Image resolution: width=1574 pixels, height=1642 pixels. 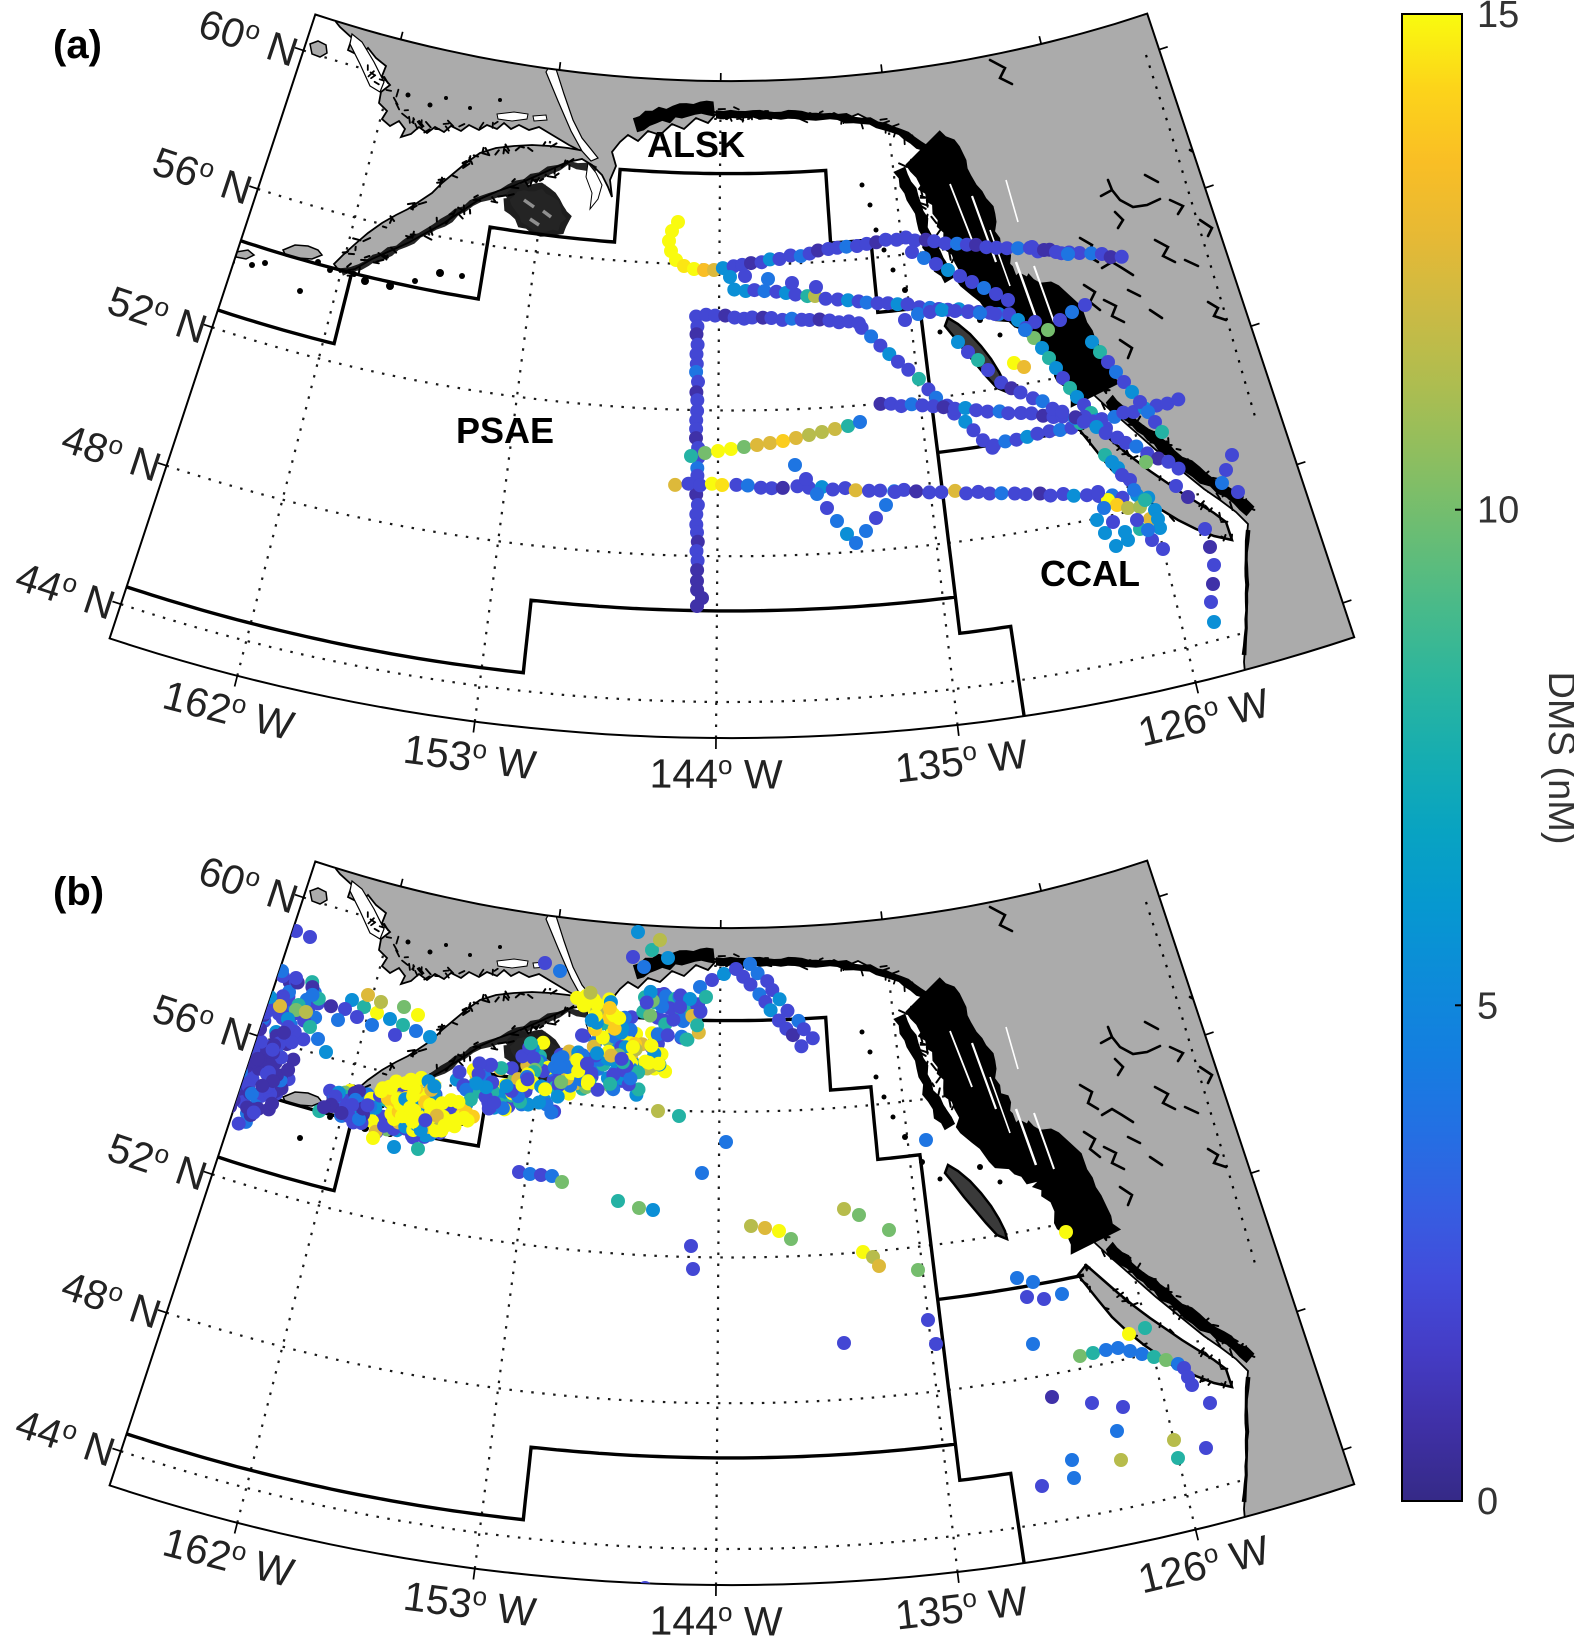 What do you see at coordinates (1090, 573) in the screenshot?
I see `svg-text: CCAL` at bounding box center [1090, 573].